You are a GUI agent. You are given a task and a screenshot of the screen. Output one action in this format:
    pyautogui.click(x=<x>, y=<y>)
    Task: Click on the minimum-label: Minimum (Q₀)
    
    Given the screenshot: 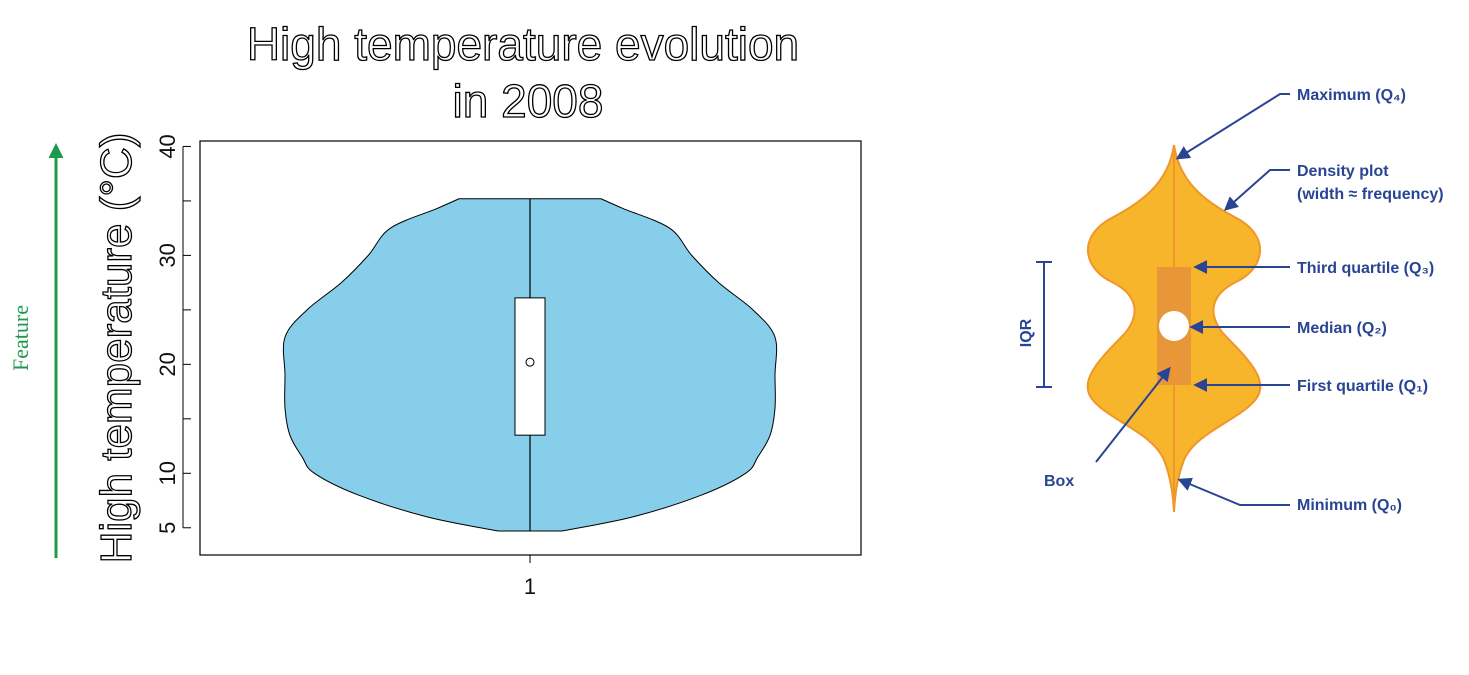 What is the action you would take?
    pyautogui.click(x=1349, y=505)
    